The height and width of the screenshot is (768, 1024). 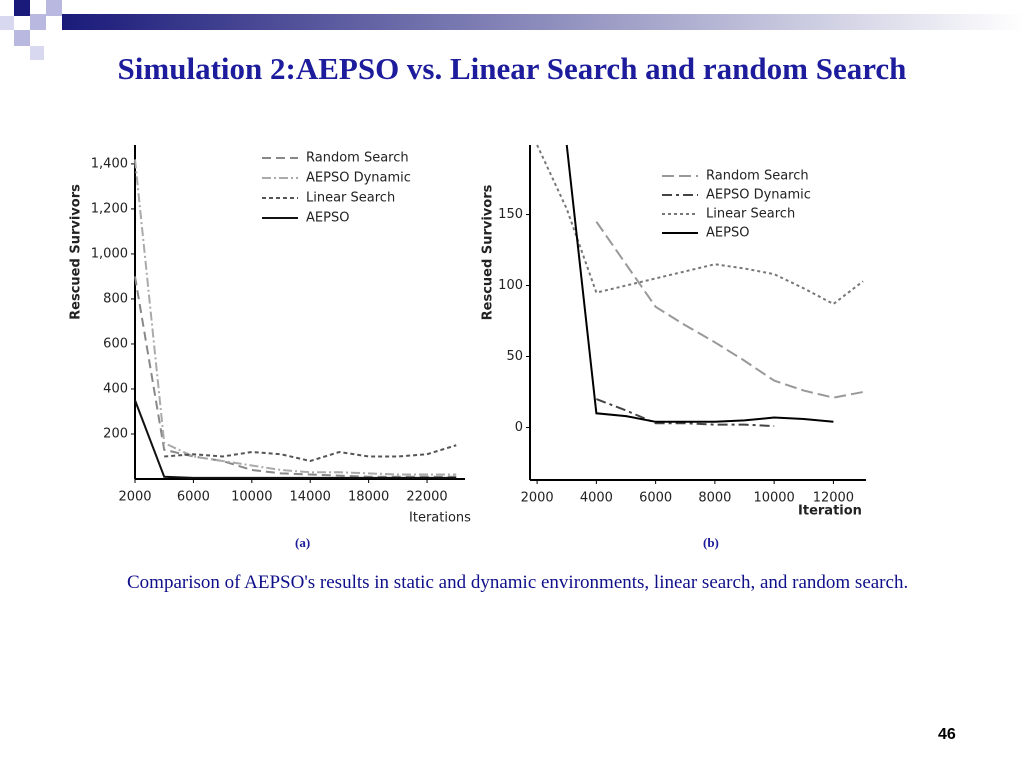 I want to click on y-tick-label: 400, so click(x=115, y=388).